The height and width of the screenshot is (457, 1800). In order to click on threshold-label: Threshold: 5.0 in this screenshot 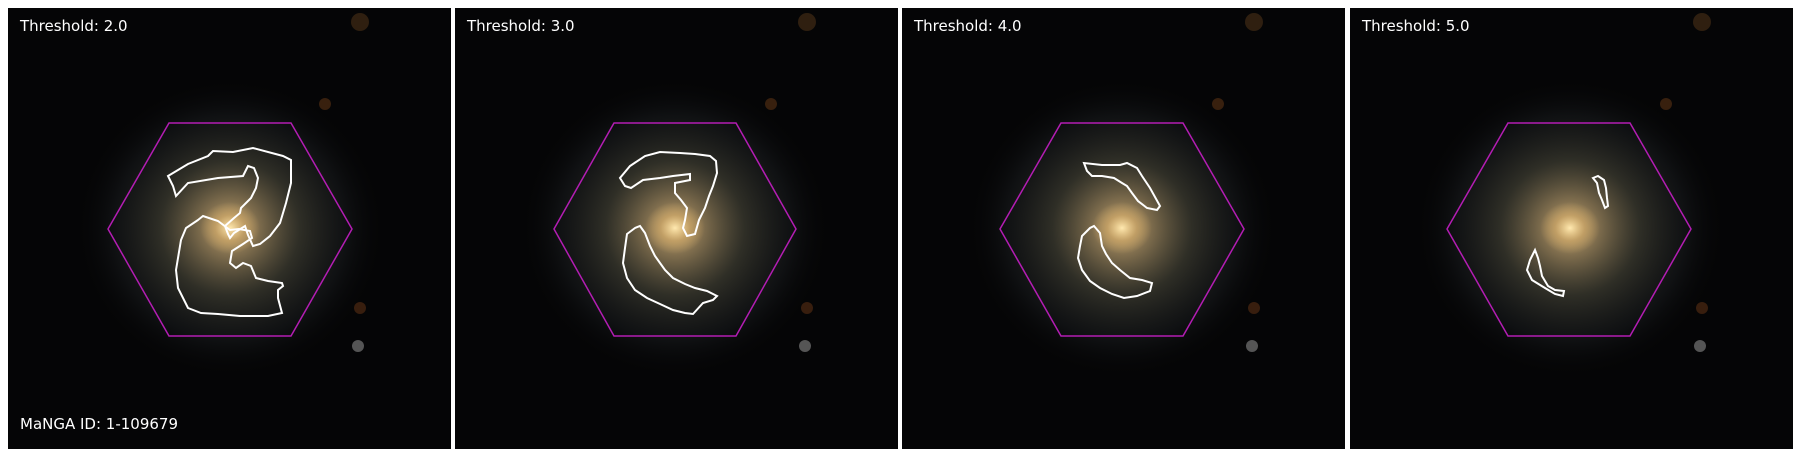, I will do `click(1416, 26)`.